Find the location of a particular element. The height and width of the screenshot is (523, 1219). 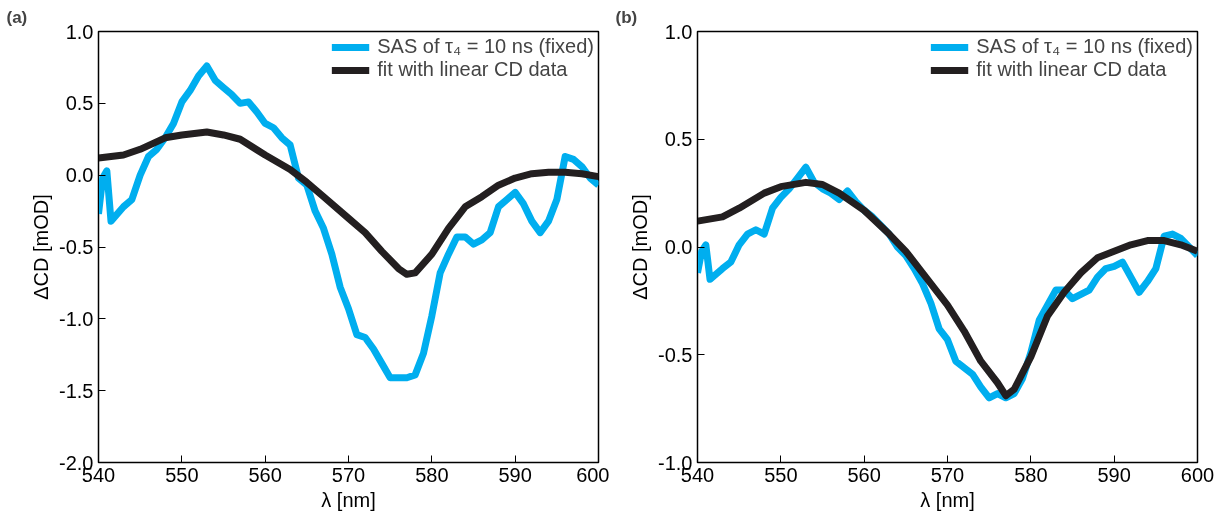

y-tick-label: -1.5 is located at coordinates (76, 390).